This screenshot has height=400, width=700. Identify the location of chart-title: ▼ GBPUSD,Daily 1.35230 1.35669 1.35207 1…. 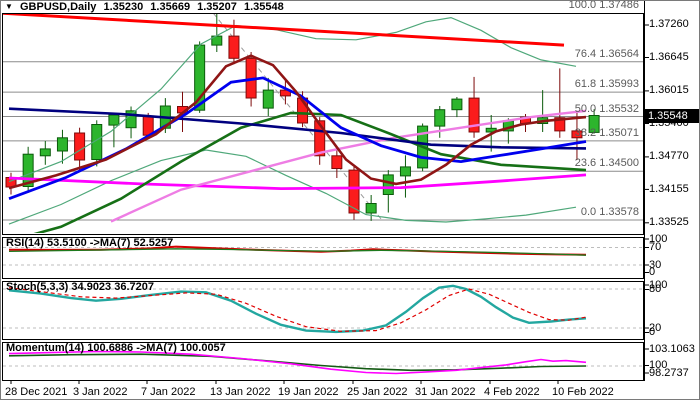
(146, 7).